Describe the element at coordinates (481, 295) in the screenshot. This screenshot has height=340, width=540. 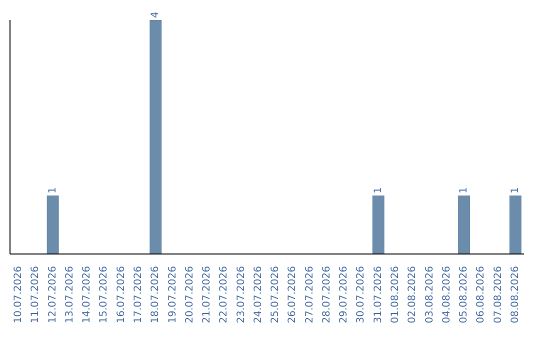
I see `x-tick-label: 06.08.2026` at that location.